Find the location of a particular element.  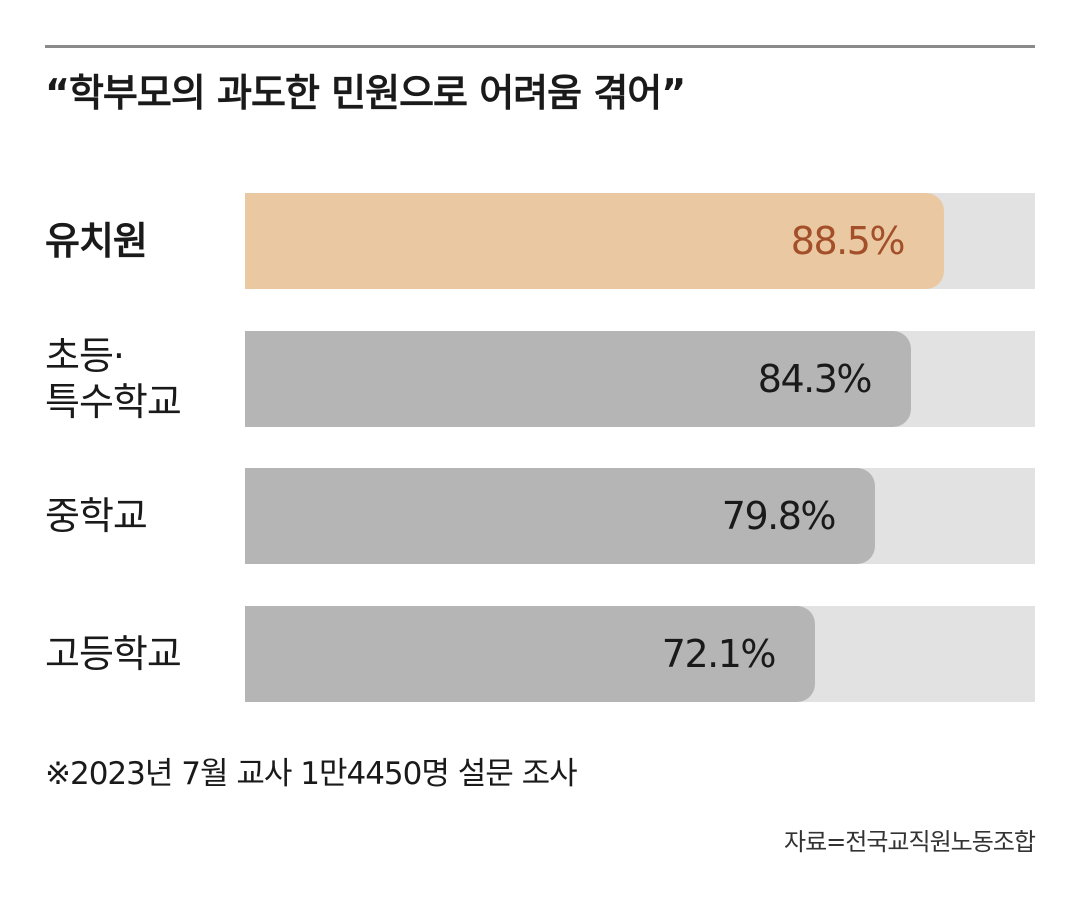

top-rule is located at coordinates (540, 46).